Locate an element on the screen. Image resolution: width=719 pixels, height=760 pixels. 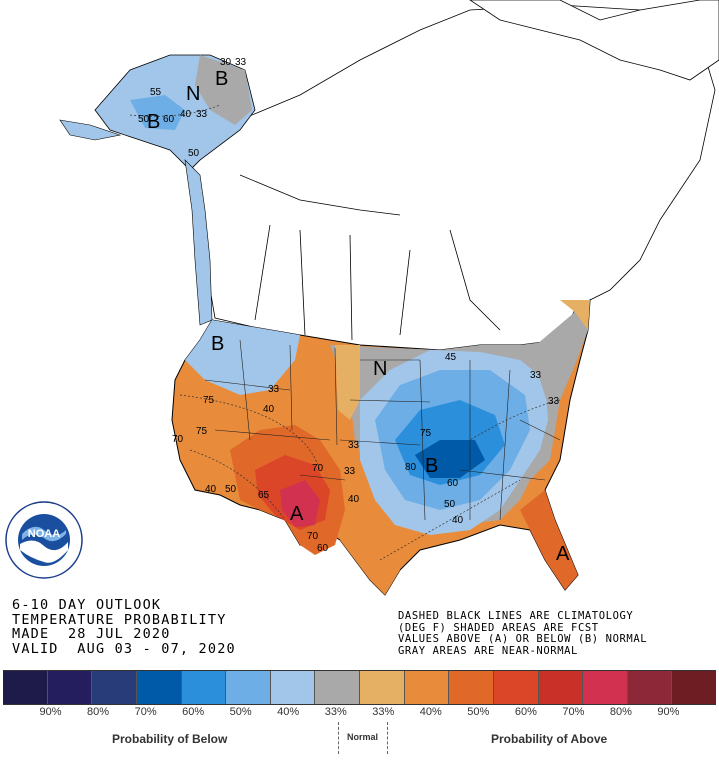
contour-label: 45 is located at coordinates (451, 357).